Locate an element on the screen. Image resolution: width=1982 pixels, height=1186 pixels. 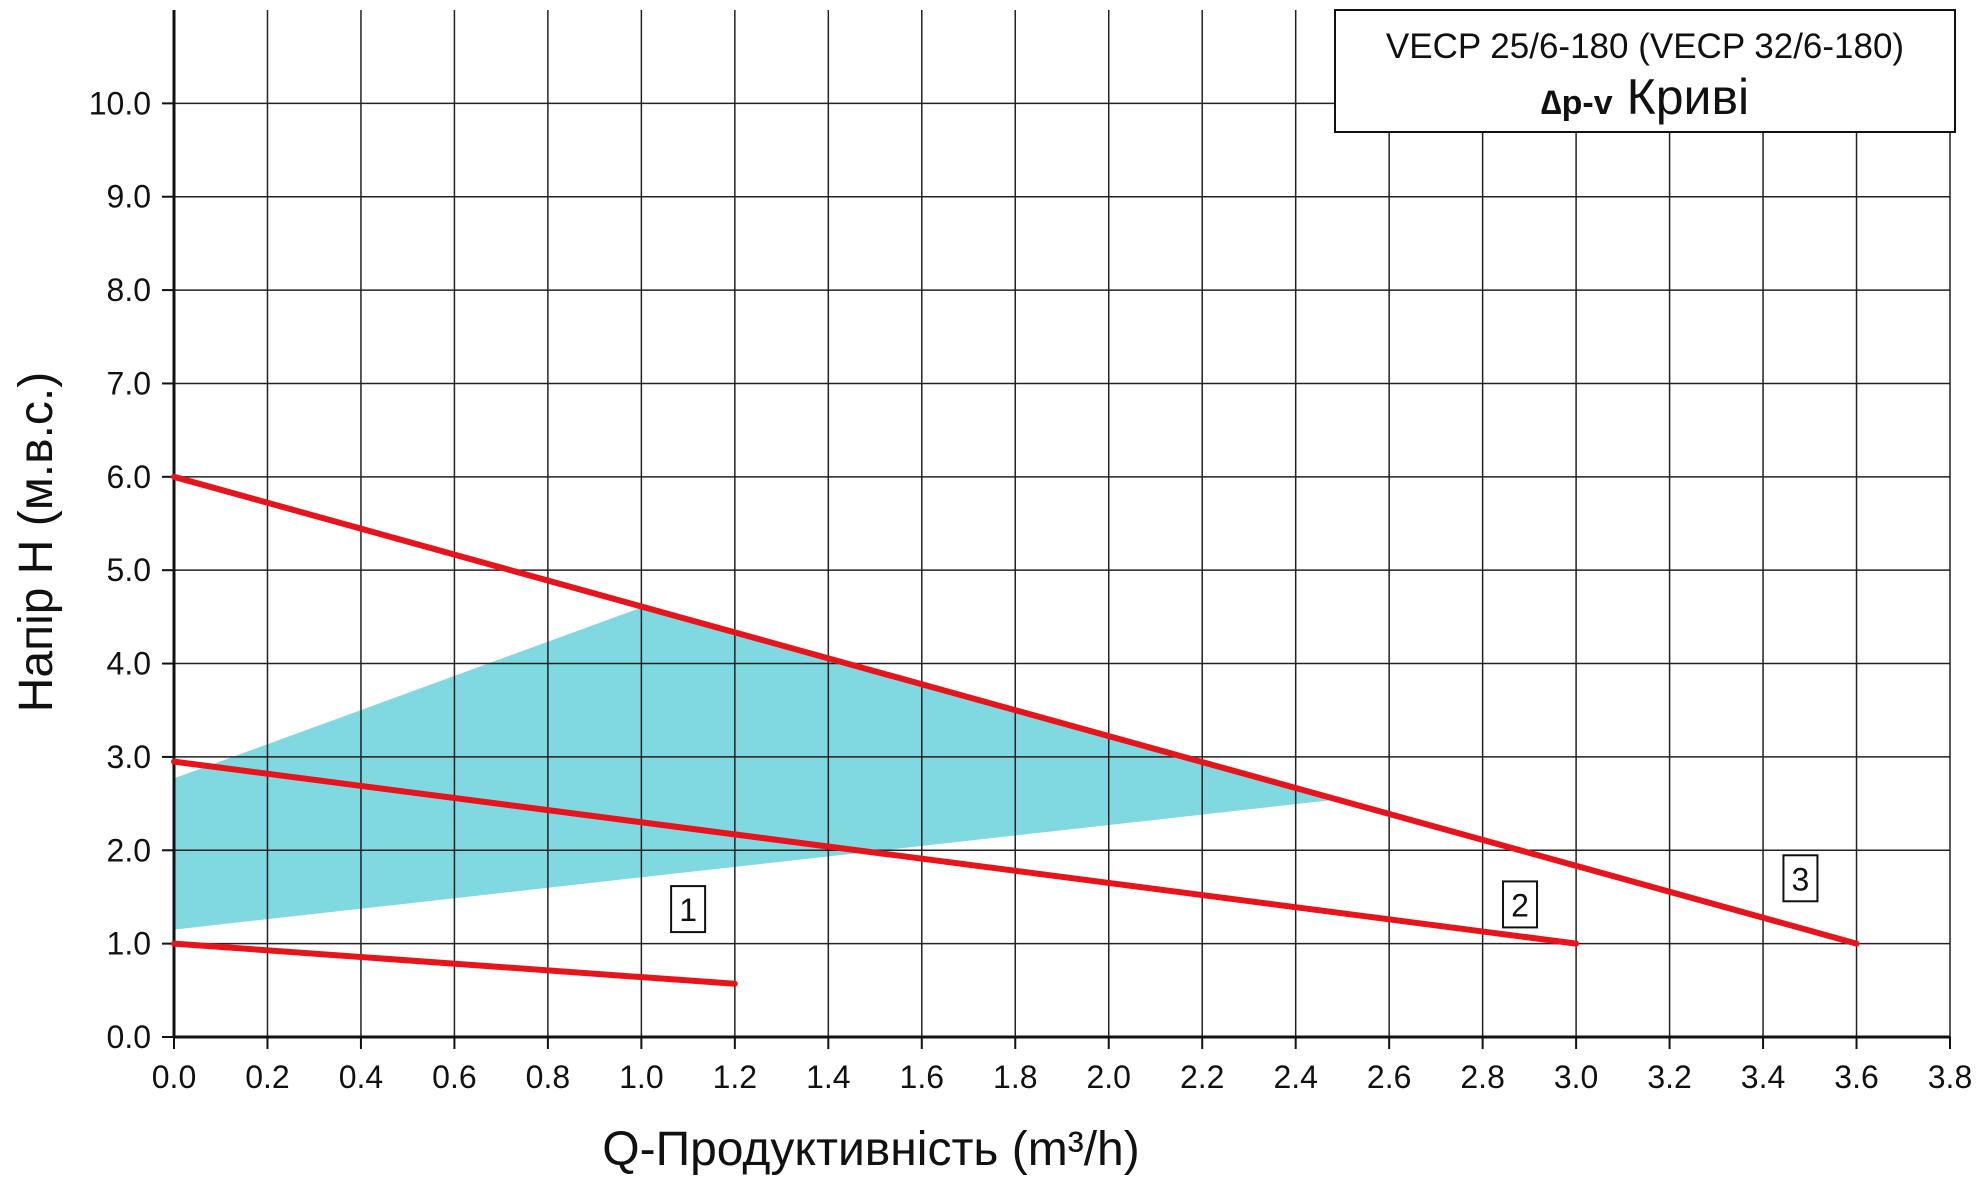
x-tick-label-15: 3.0 is located at coordinates (1576, 1077).